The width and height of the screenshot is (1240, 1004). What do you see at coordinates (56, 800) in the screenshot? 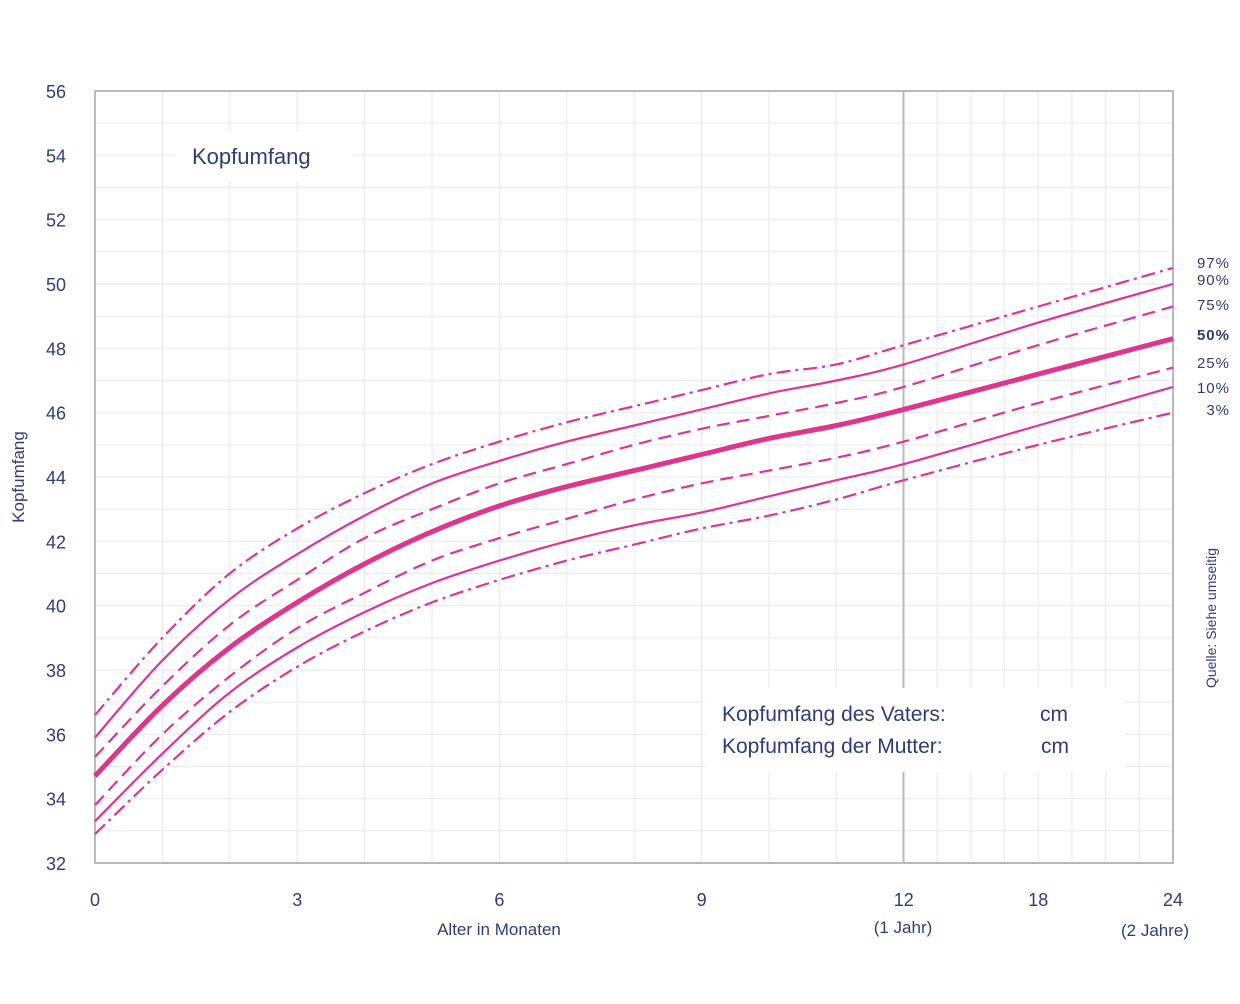
I see `y-tick-label: 34` at bounding box center [56, 800].